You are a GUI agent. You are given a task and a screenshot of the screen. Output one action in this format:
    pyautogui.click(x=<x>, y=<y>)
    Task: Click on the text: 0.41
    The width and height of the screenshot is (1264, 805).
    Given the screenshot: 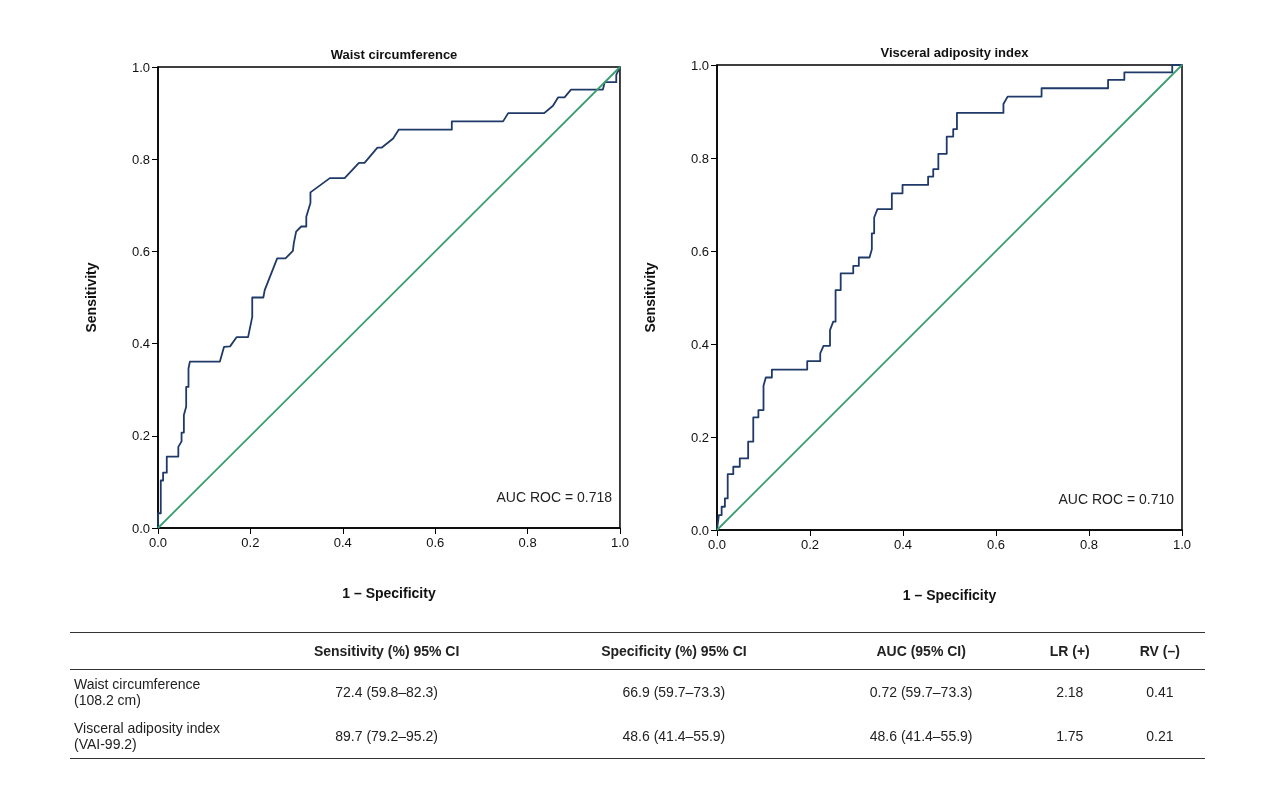 What is the action you would take?
    pyautogui.click(x=1160, y=692)
    